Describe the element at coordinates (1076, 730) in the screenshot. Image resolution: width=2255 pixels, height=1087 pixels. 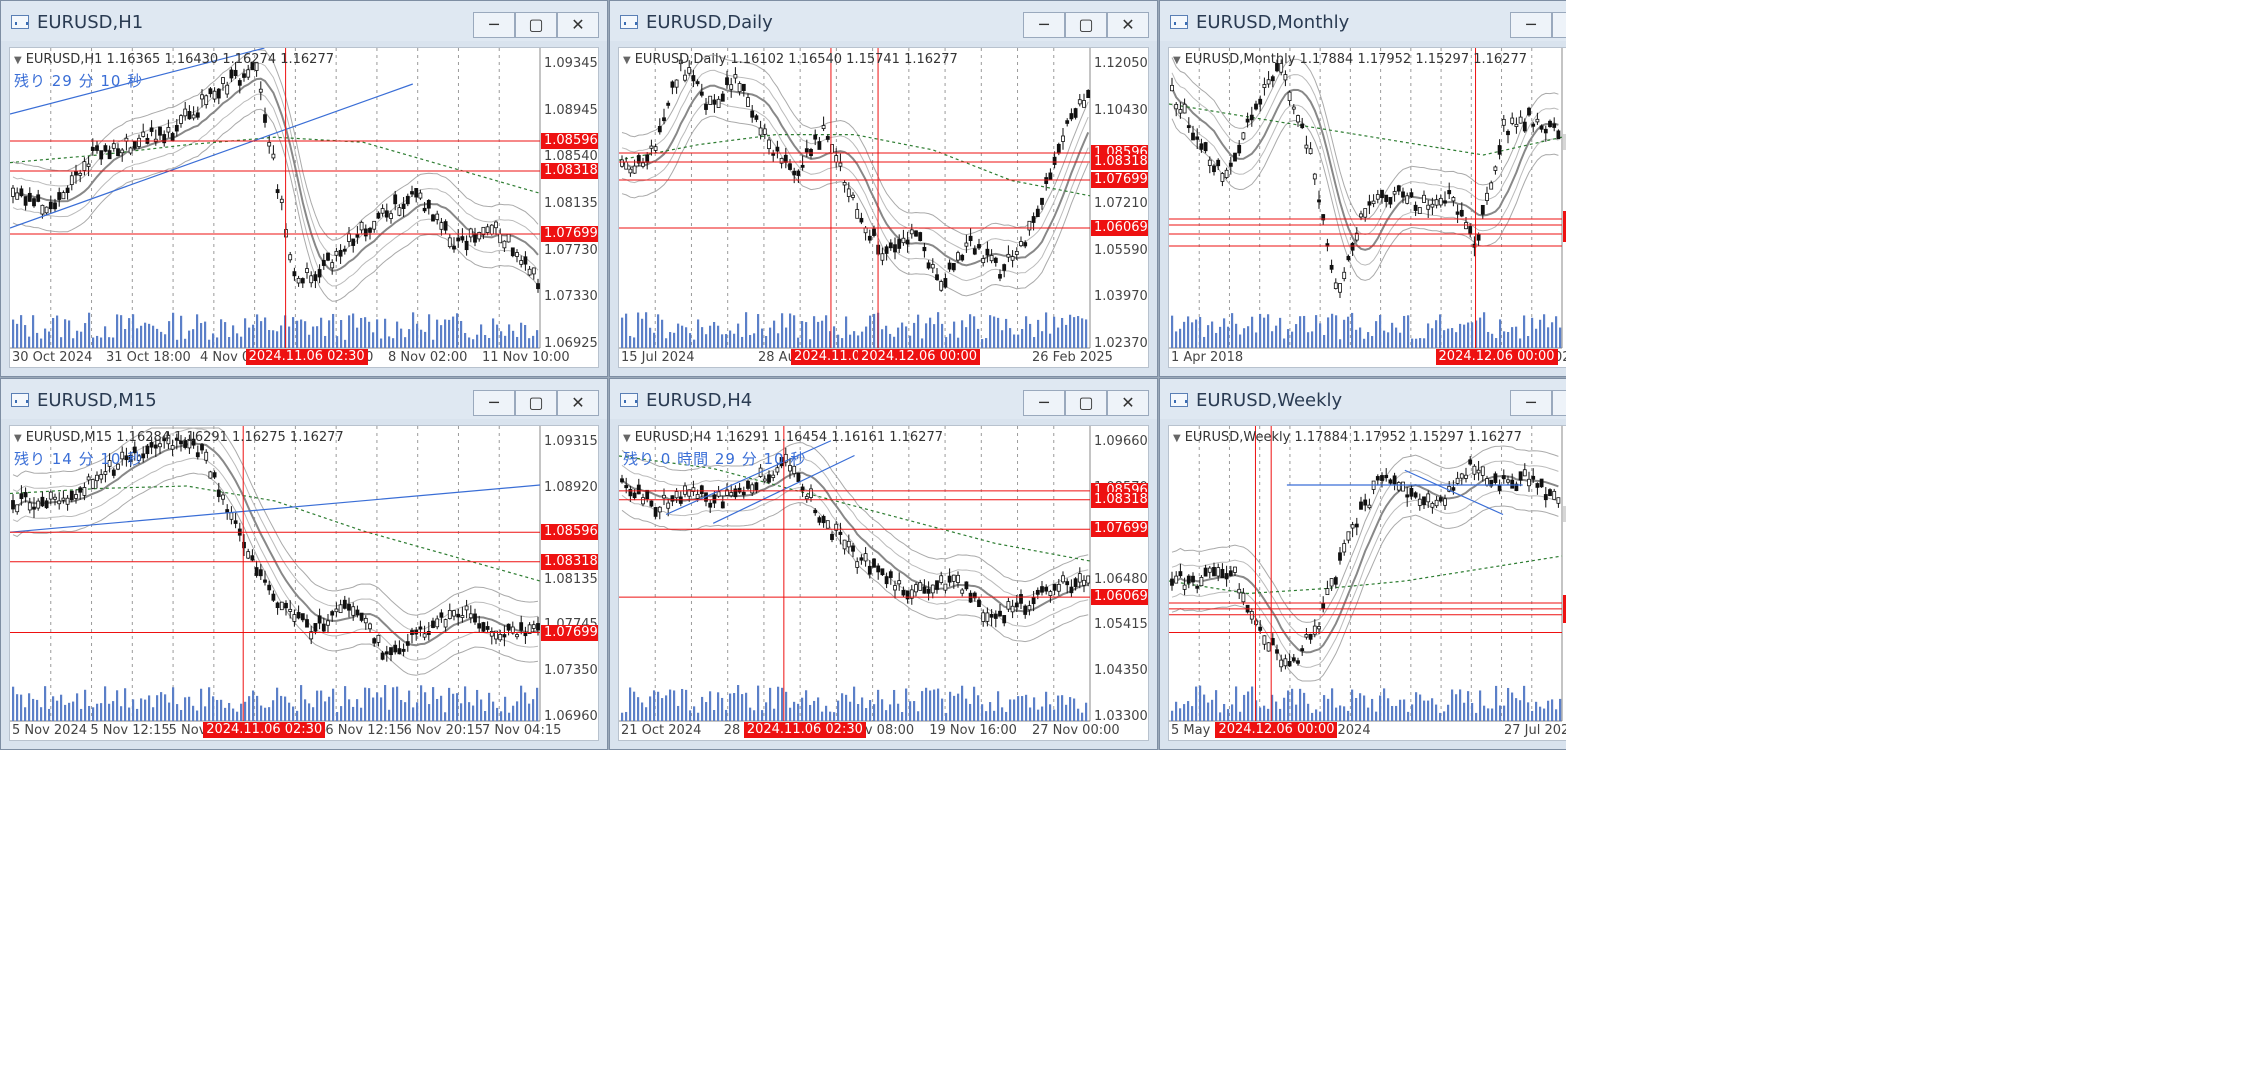
I see `time-axis-label: 27 Nov 00:00` at that location.